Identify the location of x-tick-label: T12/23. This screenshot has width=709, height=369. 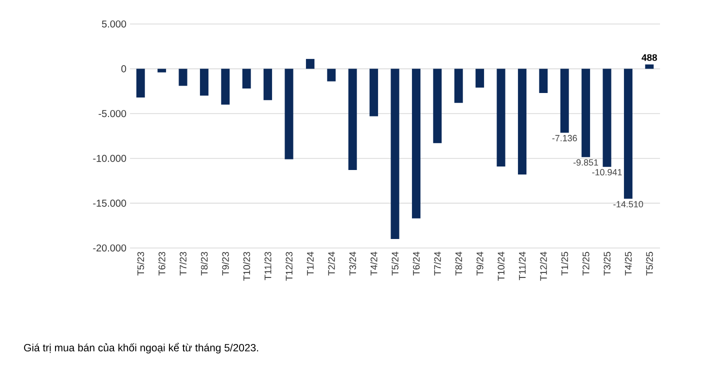
(289, 266).